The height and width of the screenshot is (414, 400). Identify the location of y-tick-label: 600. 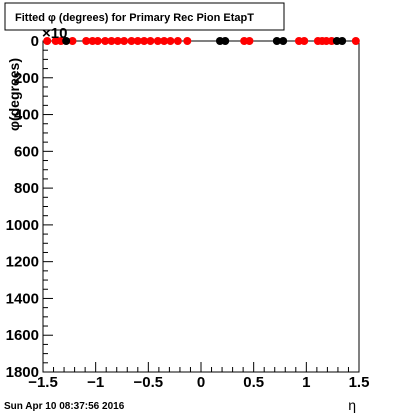
(26, 151).